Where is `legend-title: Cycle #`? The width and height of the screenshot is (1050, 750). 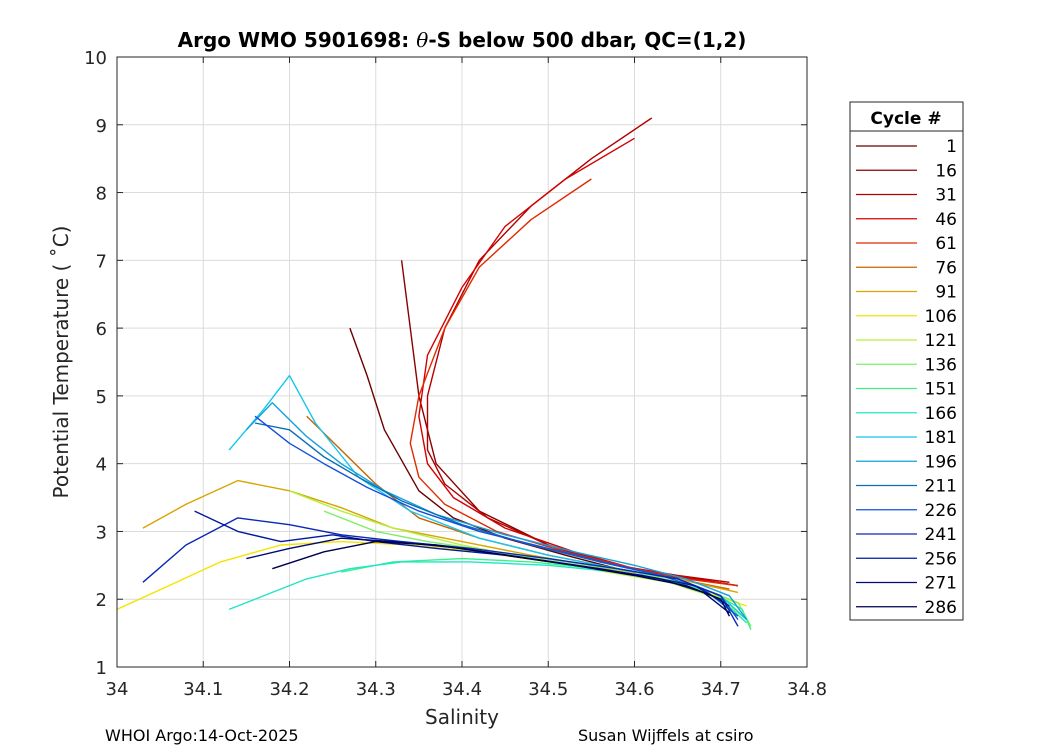 legend-title: Cycle # is located at coordinates (905, 119).